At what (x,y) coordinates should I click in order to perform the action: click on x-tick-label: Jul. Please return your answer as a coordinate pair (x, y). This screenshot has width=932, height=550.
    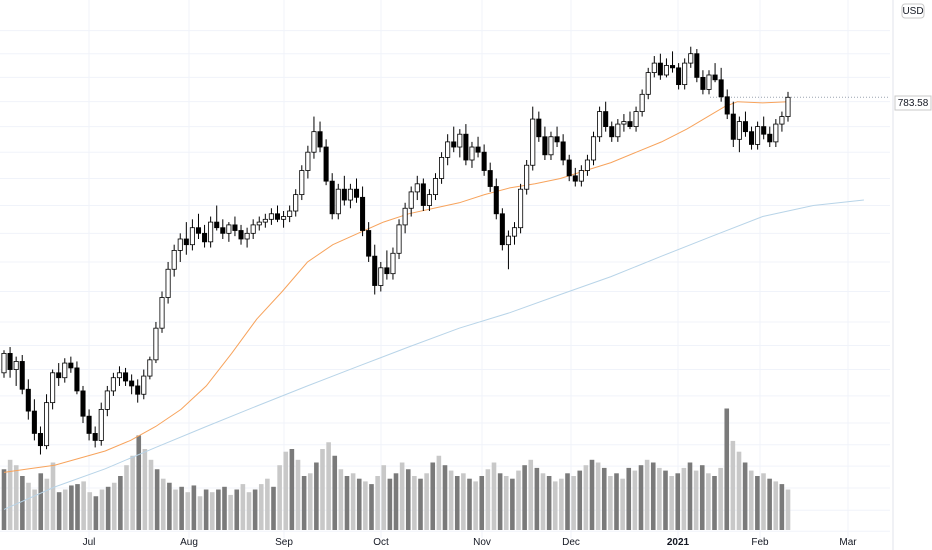
    Looking at the image, I should click on (89, 542).